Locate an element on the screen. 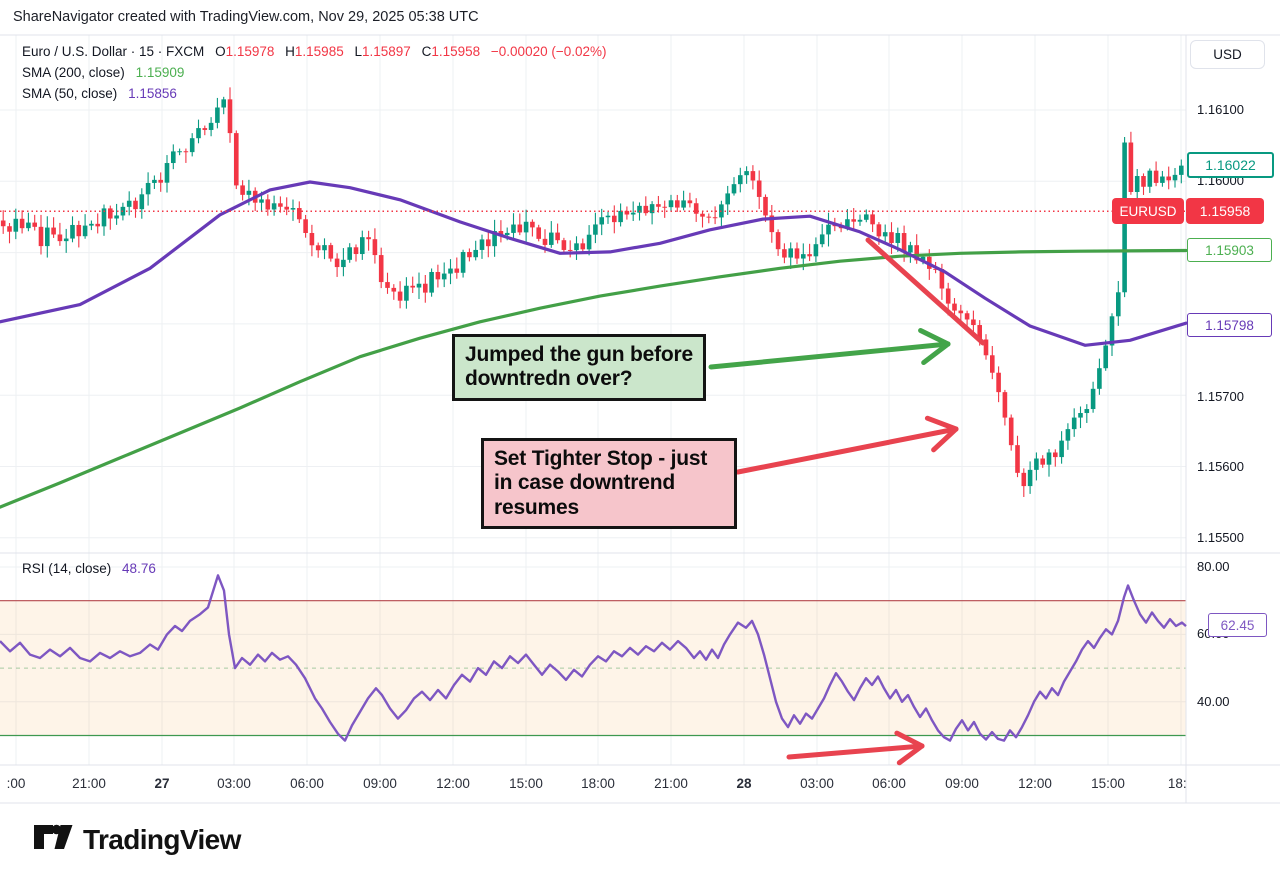  time-tick-label: :00 is located at coordinates (16, 783).